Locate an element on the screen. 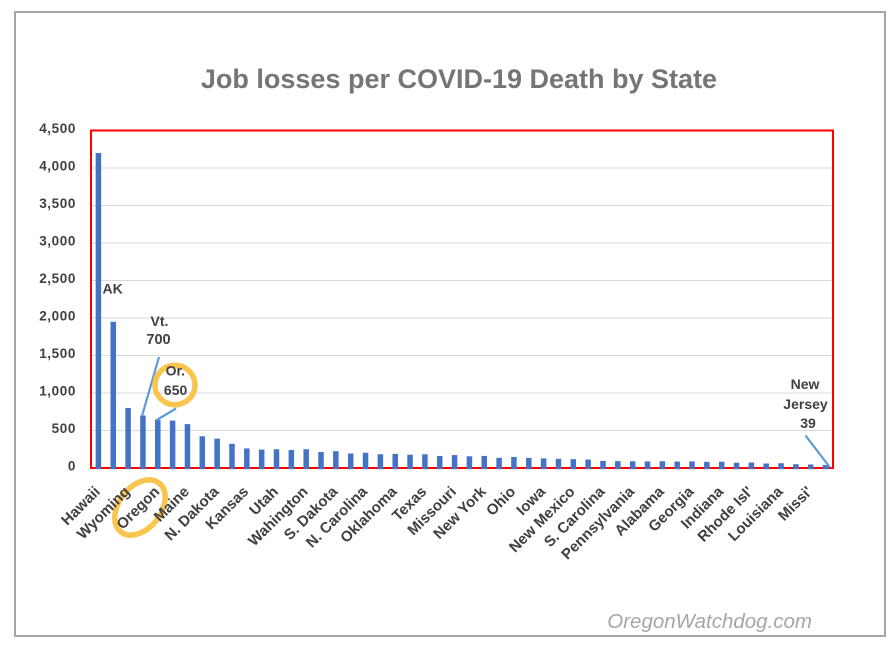 The image size is (896, 651). svg-text: 4,500 is located at coordinates (57, 128).